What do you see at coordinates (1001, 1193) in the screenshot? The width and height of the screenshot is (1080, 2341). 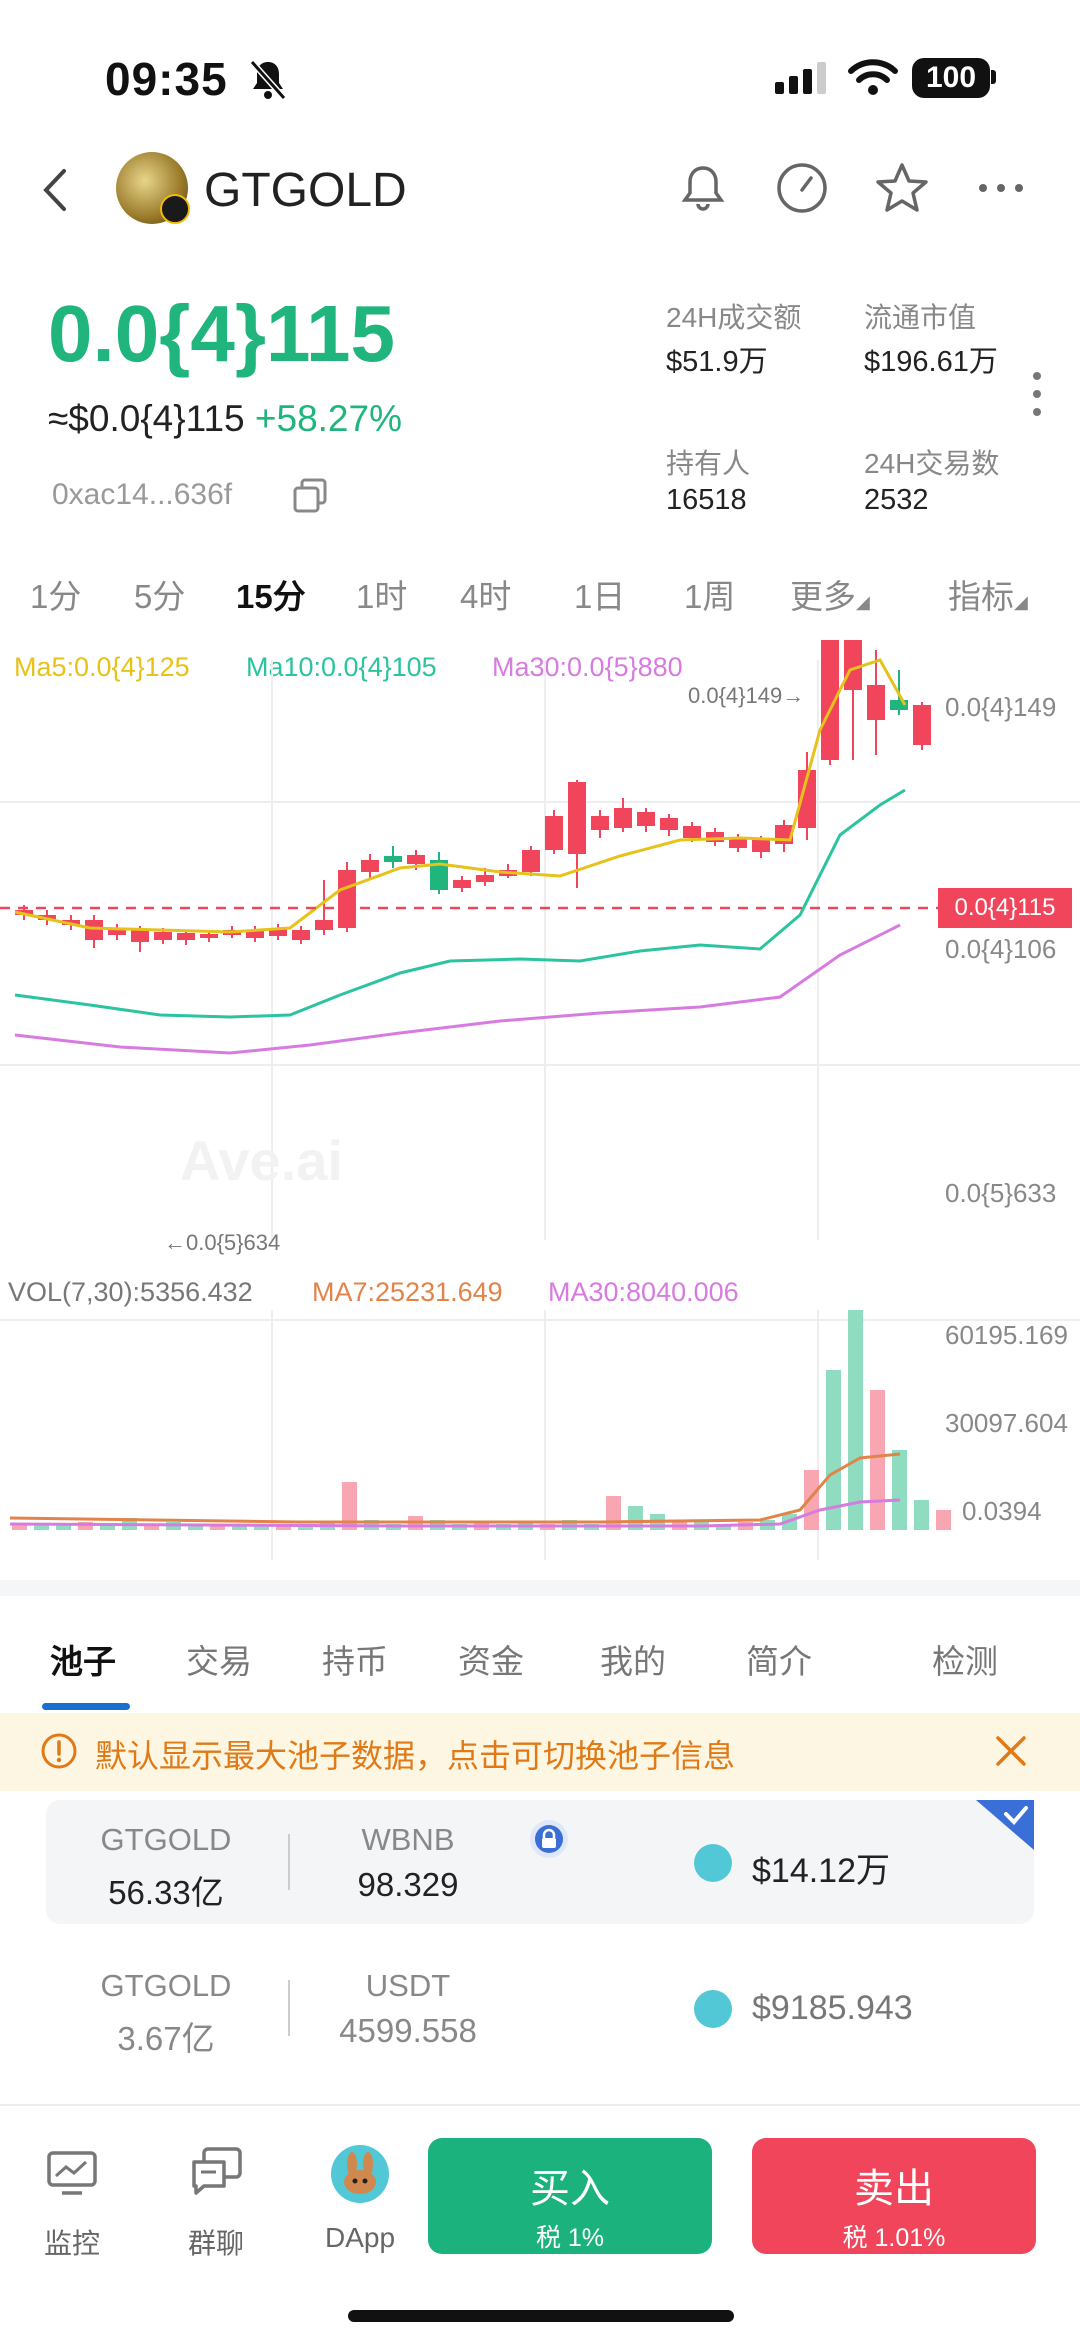 I see `y-axis-low: 0.0{5}633` at bounding box center [1001, 1193].